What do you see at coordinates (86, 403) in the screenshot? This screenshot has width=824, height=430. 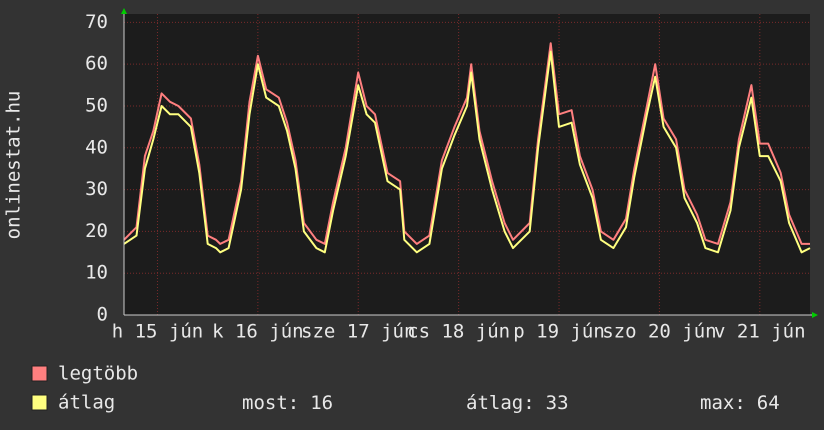 I see `legend-label: átlag` at bounding box center [86, 403].